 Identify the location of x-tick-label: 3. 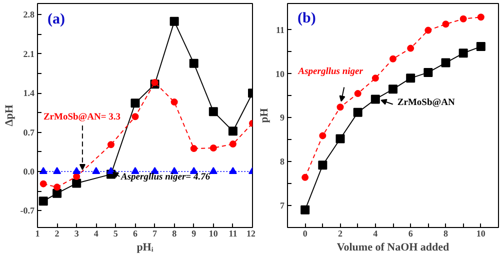
(77, 233).